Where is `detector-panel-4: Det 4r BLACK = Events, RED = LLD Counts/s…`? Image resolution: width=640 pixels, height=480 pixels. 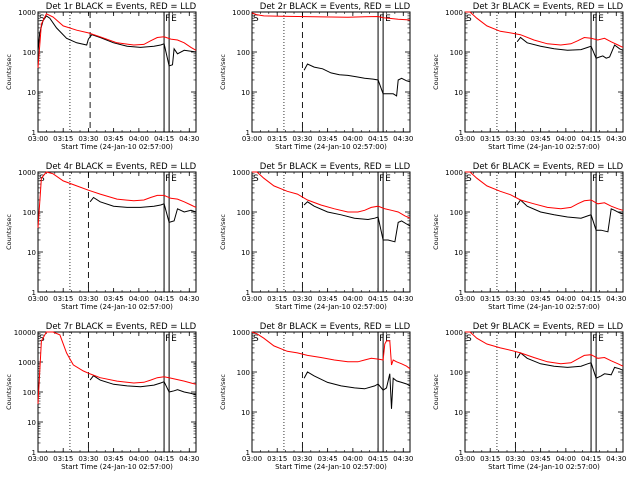 detector-panel-4: Det 4r BLACK = Events, RED = LLD Counts/s… is located at coordinates (102, 236).